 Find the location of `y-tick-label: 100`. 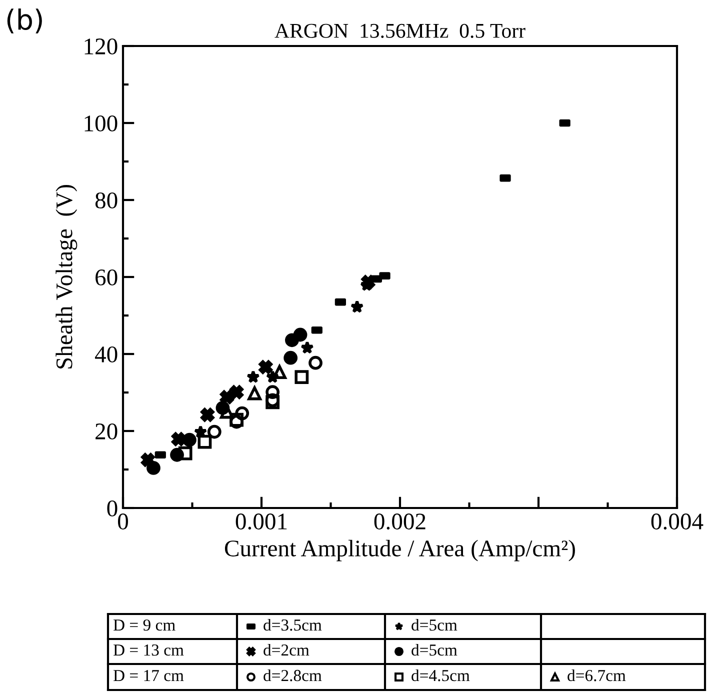

y-tick-label: 100 is located at coordinates (101, 123).